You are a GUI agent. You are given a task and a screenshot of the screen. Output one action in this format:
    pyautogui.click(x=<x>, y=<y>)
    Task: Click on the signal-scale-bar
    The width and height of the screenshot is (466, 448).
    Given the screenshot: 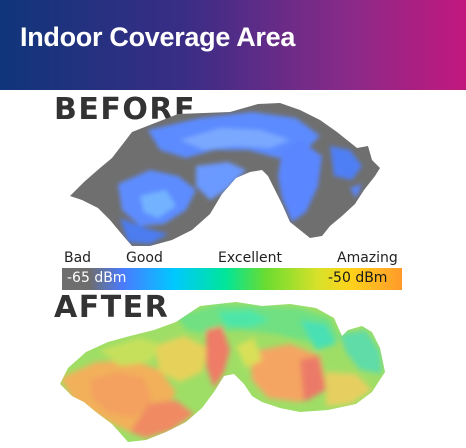 What is the action you would take?
    pyautogui.click(x=232, y=279)
    